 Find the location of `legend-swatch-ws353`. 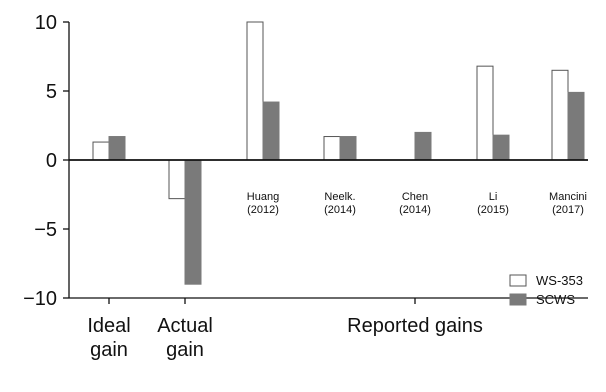

legend-swatch-ws353 is located at coordinates (518, 280).